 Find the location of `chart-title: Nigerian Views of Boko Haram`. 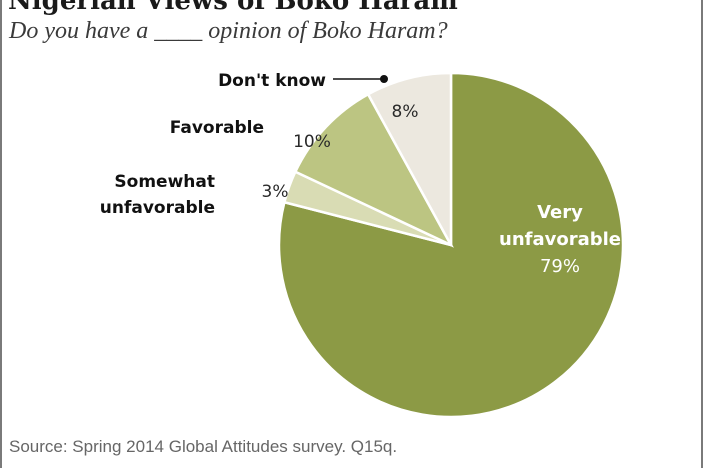

chart-title: Nigerian Views of Boko Haram is located at coordinates (233, 8).